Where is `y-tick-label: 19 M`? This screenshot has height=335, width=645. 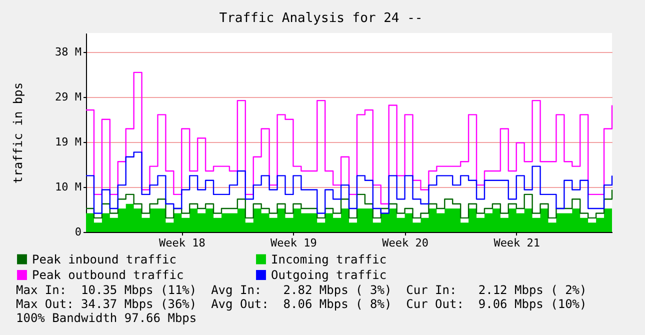
y-tick-label: 19 M is located at coordinates (68, 141).